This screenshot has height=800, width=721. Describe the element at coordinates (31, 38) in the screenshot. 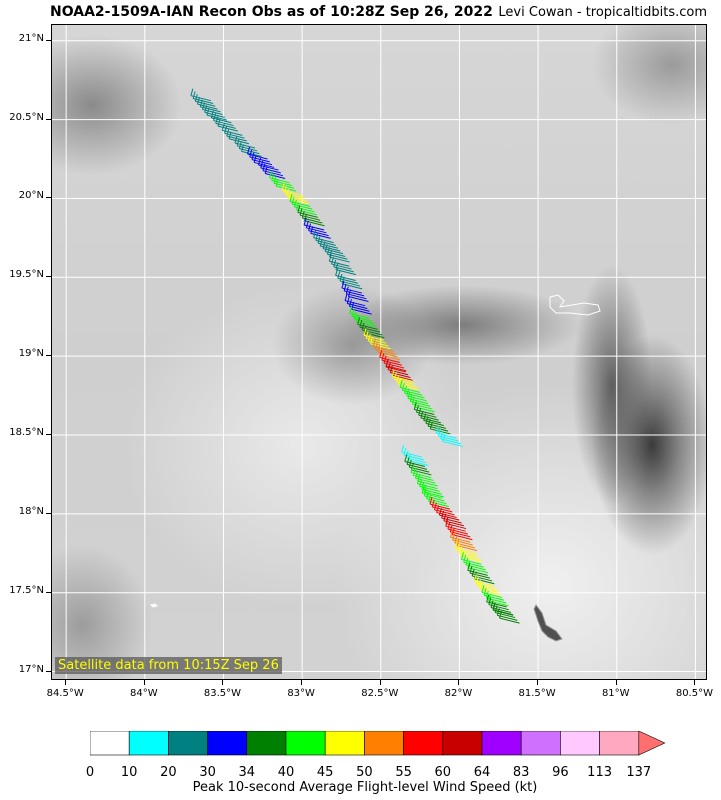

I see `lat-tick-label: 21°N` at that location.